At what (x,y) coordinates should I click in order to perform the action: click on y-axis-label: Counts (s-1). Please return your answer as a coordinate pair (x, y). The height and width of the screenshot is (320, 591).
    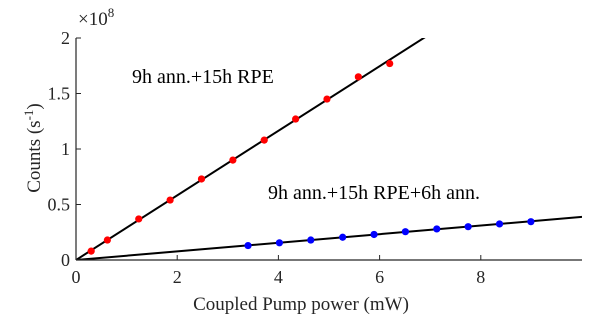
    Looking at the image, I should click on (33, 148).